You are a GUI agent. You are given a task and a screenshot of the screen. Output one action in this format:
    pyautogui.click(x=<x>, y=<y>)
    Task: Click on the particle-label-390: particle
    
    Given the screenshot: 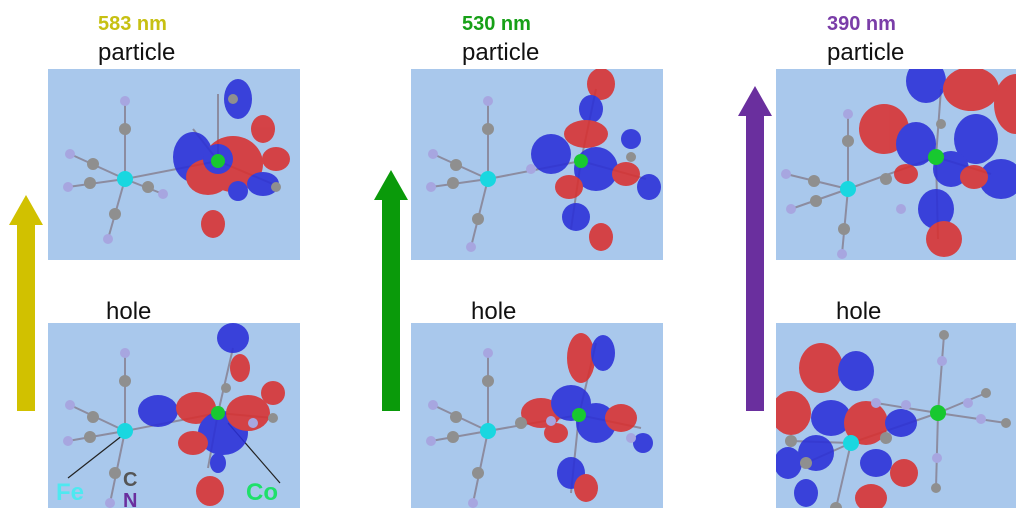 What is the action you would take?
    pyautogui.click(x=866, y=52)
    